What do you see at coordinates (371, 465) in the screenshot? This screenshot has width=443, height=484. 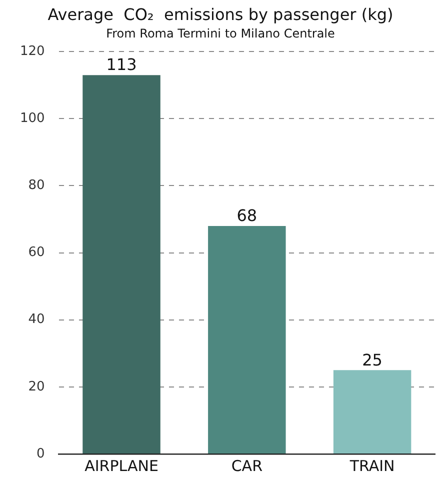 I see `x-tick-label: TRAIN` at bounding box center [371, 465].